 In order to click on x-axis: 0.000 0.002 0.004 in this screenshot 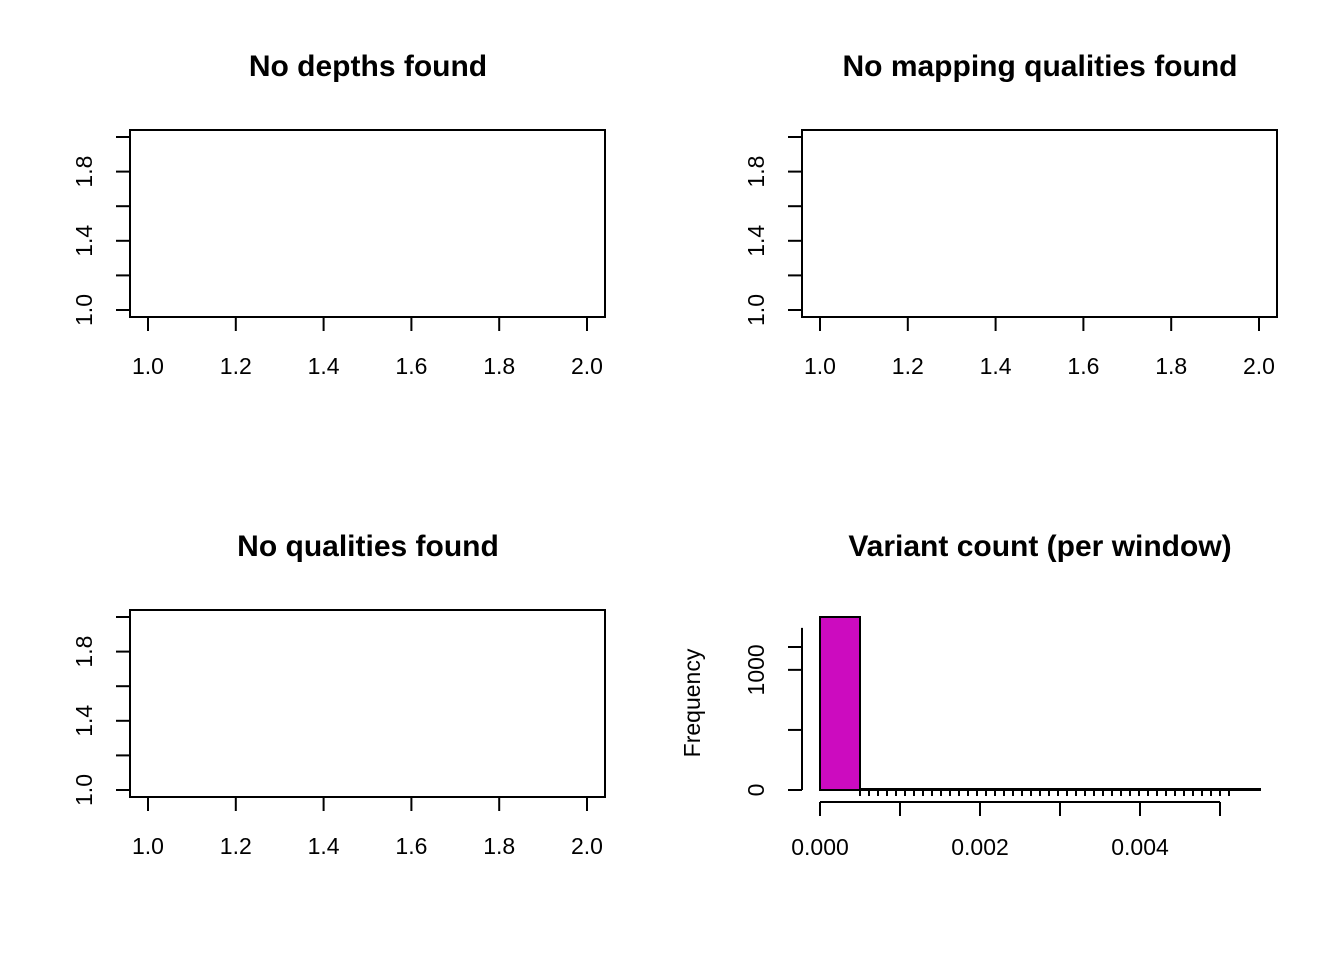, I will do `click(1006, 830)`.